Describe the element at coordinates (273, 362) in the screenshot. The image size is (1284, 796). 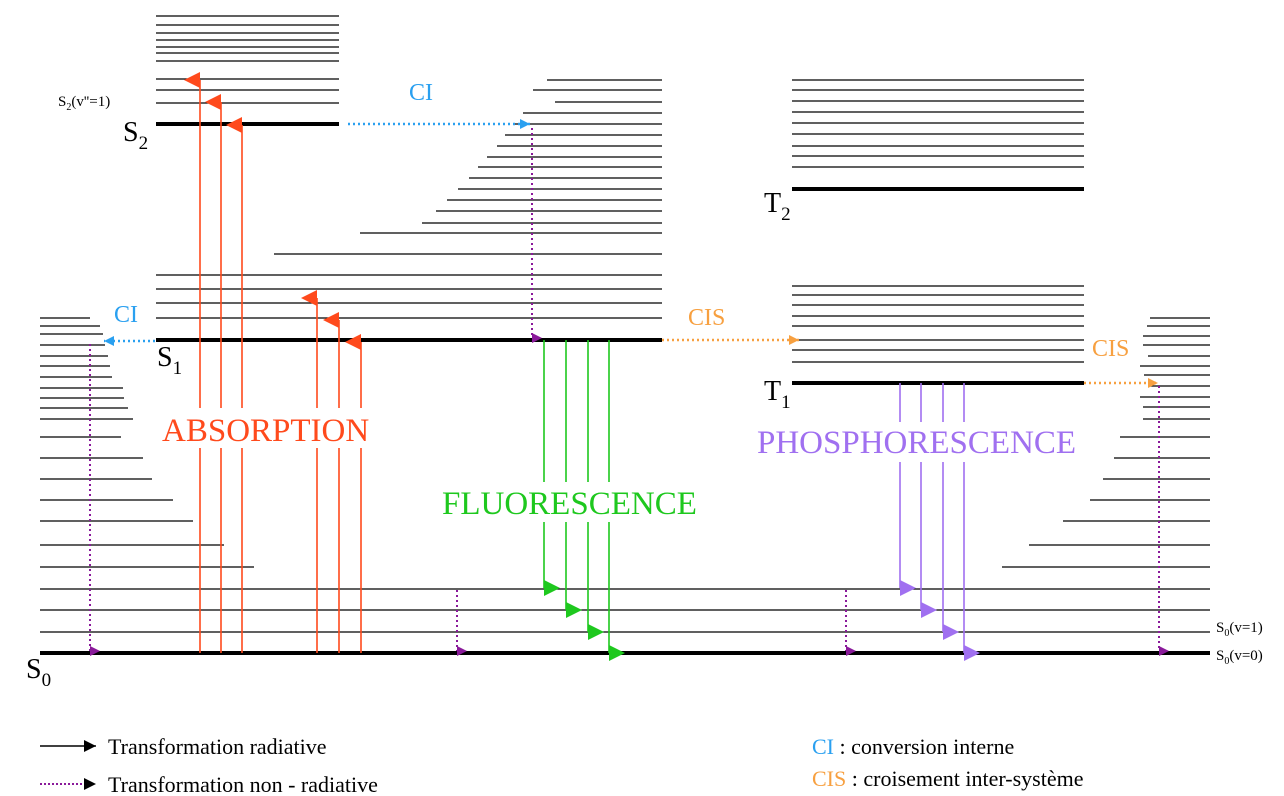
I see `absorption-arrows` at that location.